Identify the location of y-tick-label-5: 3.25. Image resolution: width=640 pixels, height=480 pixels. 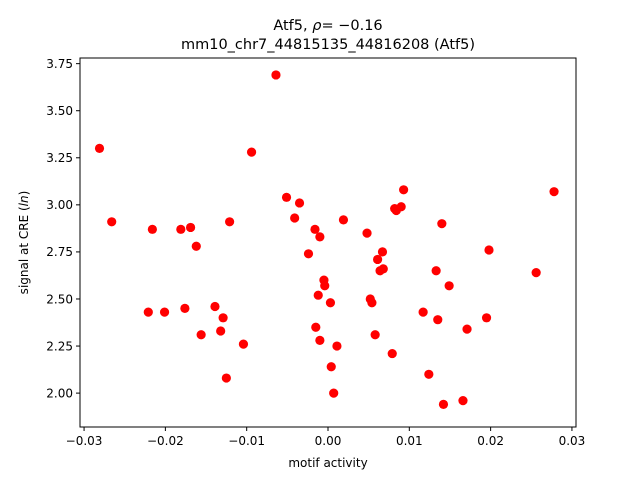
(59, 158).